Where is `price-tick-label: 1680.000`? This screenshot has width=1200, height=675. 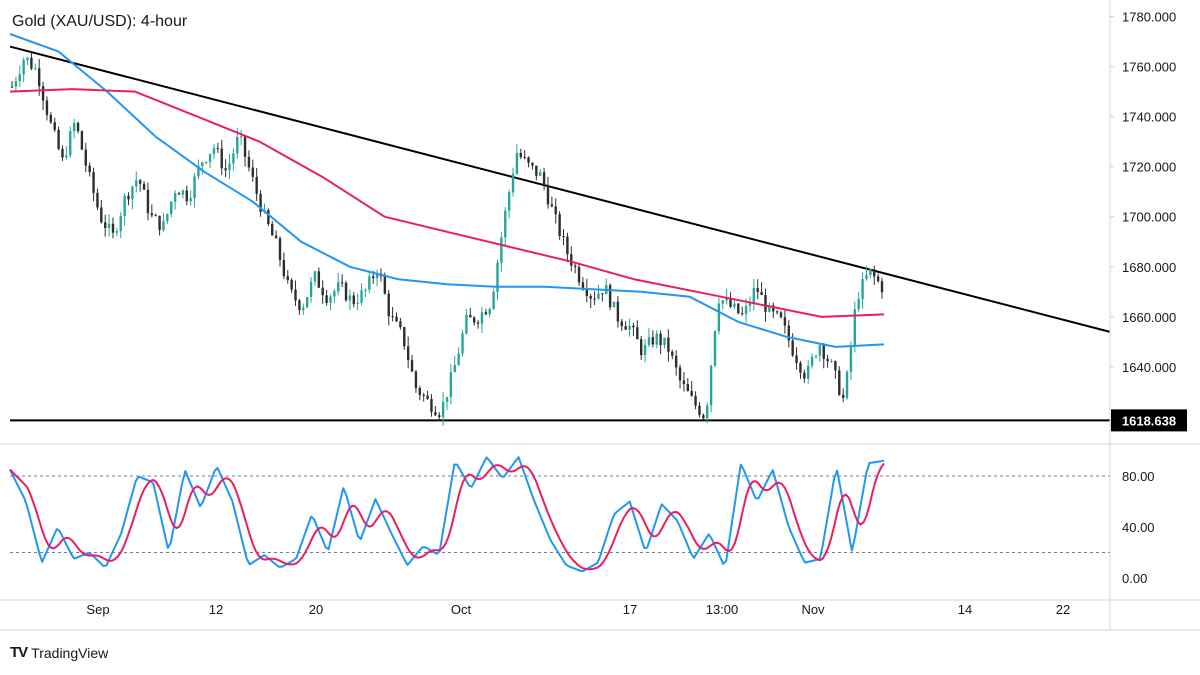
price-tick-label: 1680.000 is located at coordinates (1149, 267).